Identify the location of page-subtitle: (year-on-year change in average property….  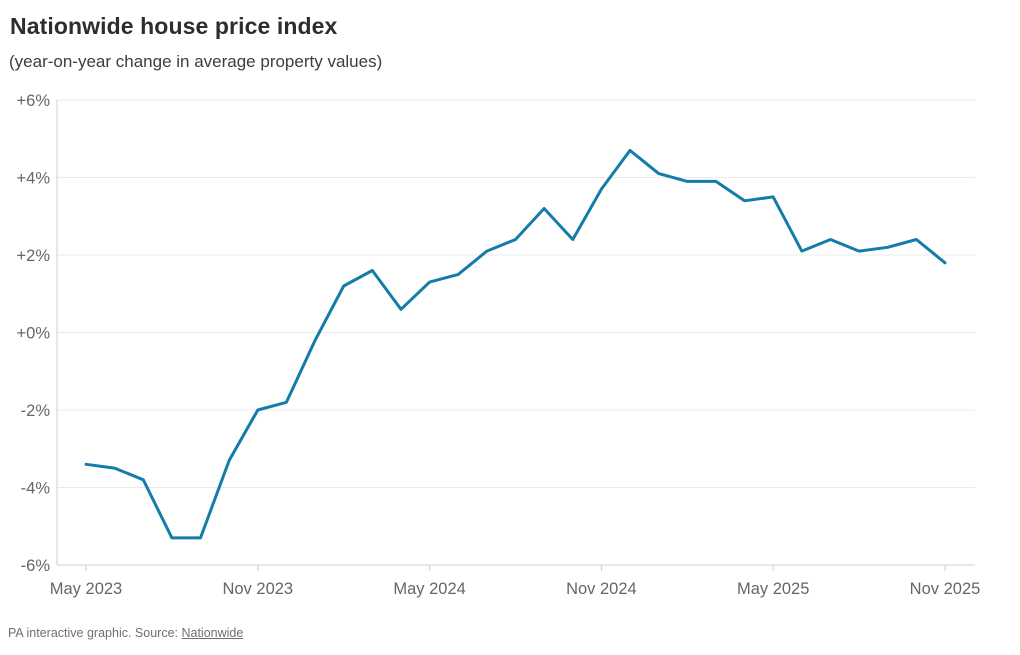
(196, 61).